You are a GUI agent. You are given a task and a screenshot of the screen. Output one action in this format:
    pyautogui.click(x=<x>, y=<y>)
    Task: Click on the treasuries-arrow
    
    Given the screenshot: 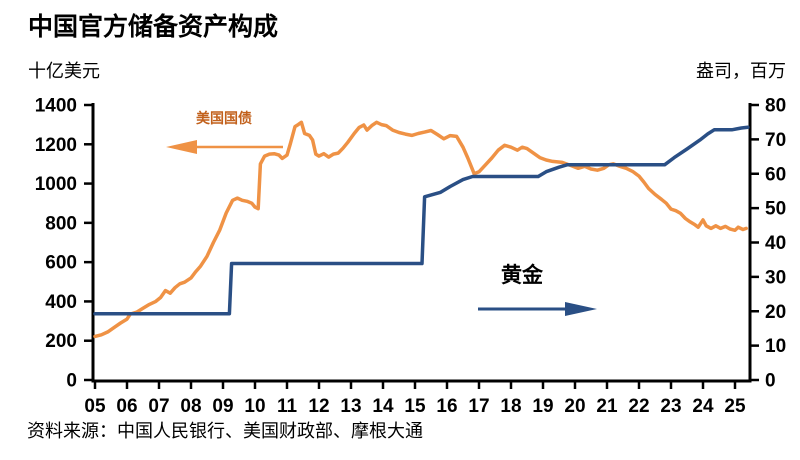 What is the action you would take?
    pyautogui.click(x=224, y=147)
    